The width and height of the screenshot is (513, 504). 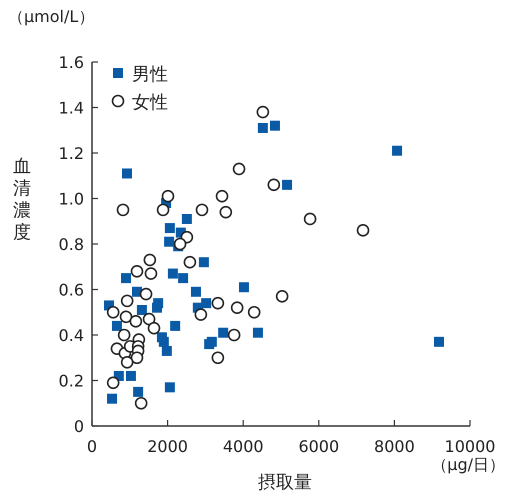 I want to click on y-tick-label: 0.6, so click(x=71, y=290).